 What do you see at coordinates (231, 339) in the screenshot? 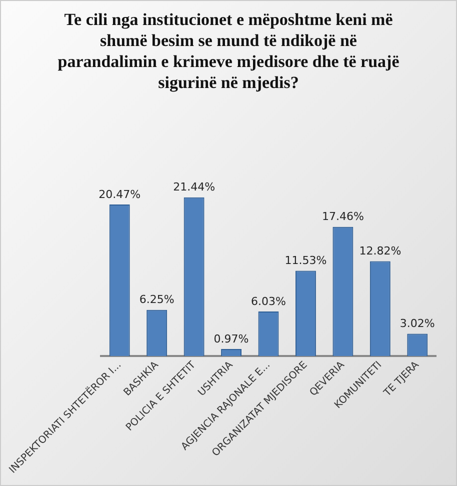
I see `data-label: 0.97%` at bounding box center [231, 339].